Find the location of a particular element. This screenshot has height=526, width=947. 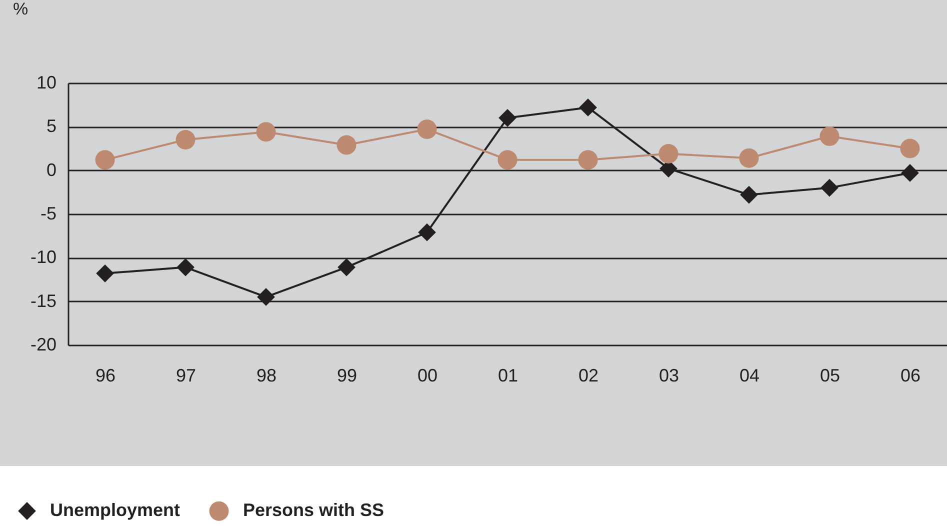

x-tick-label: 98 is located at coordinates (266, 376).